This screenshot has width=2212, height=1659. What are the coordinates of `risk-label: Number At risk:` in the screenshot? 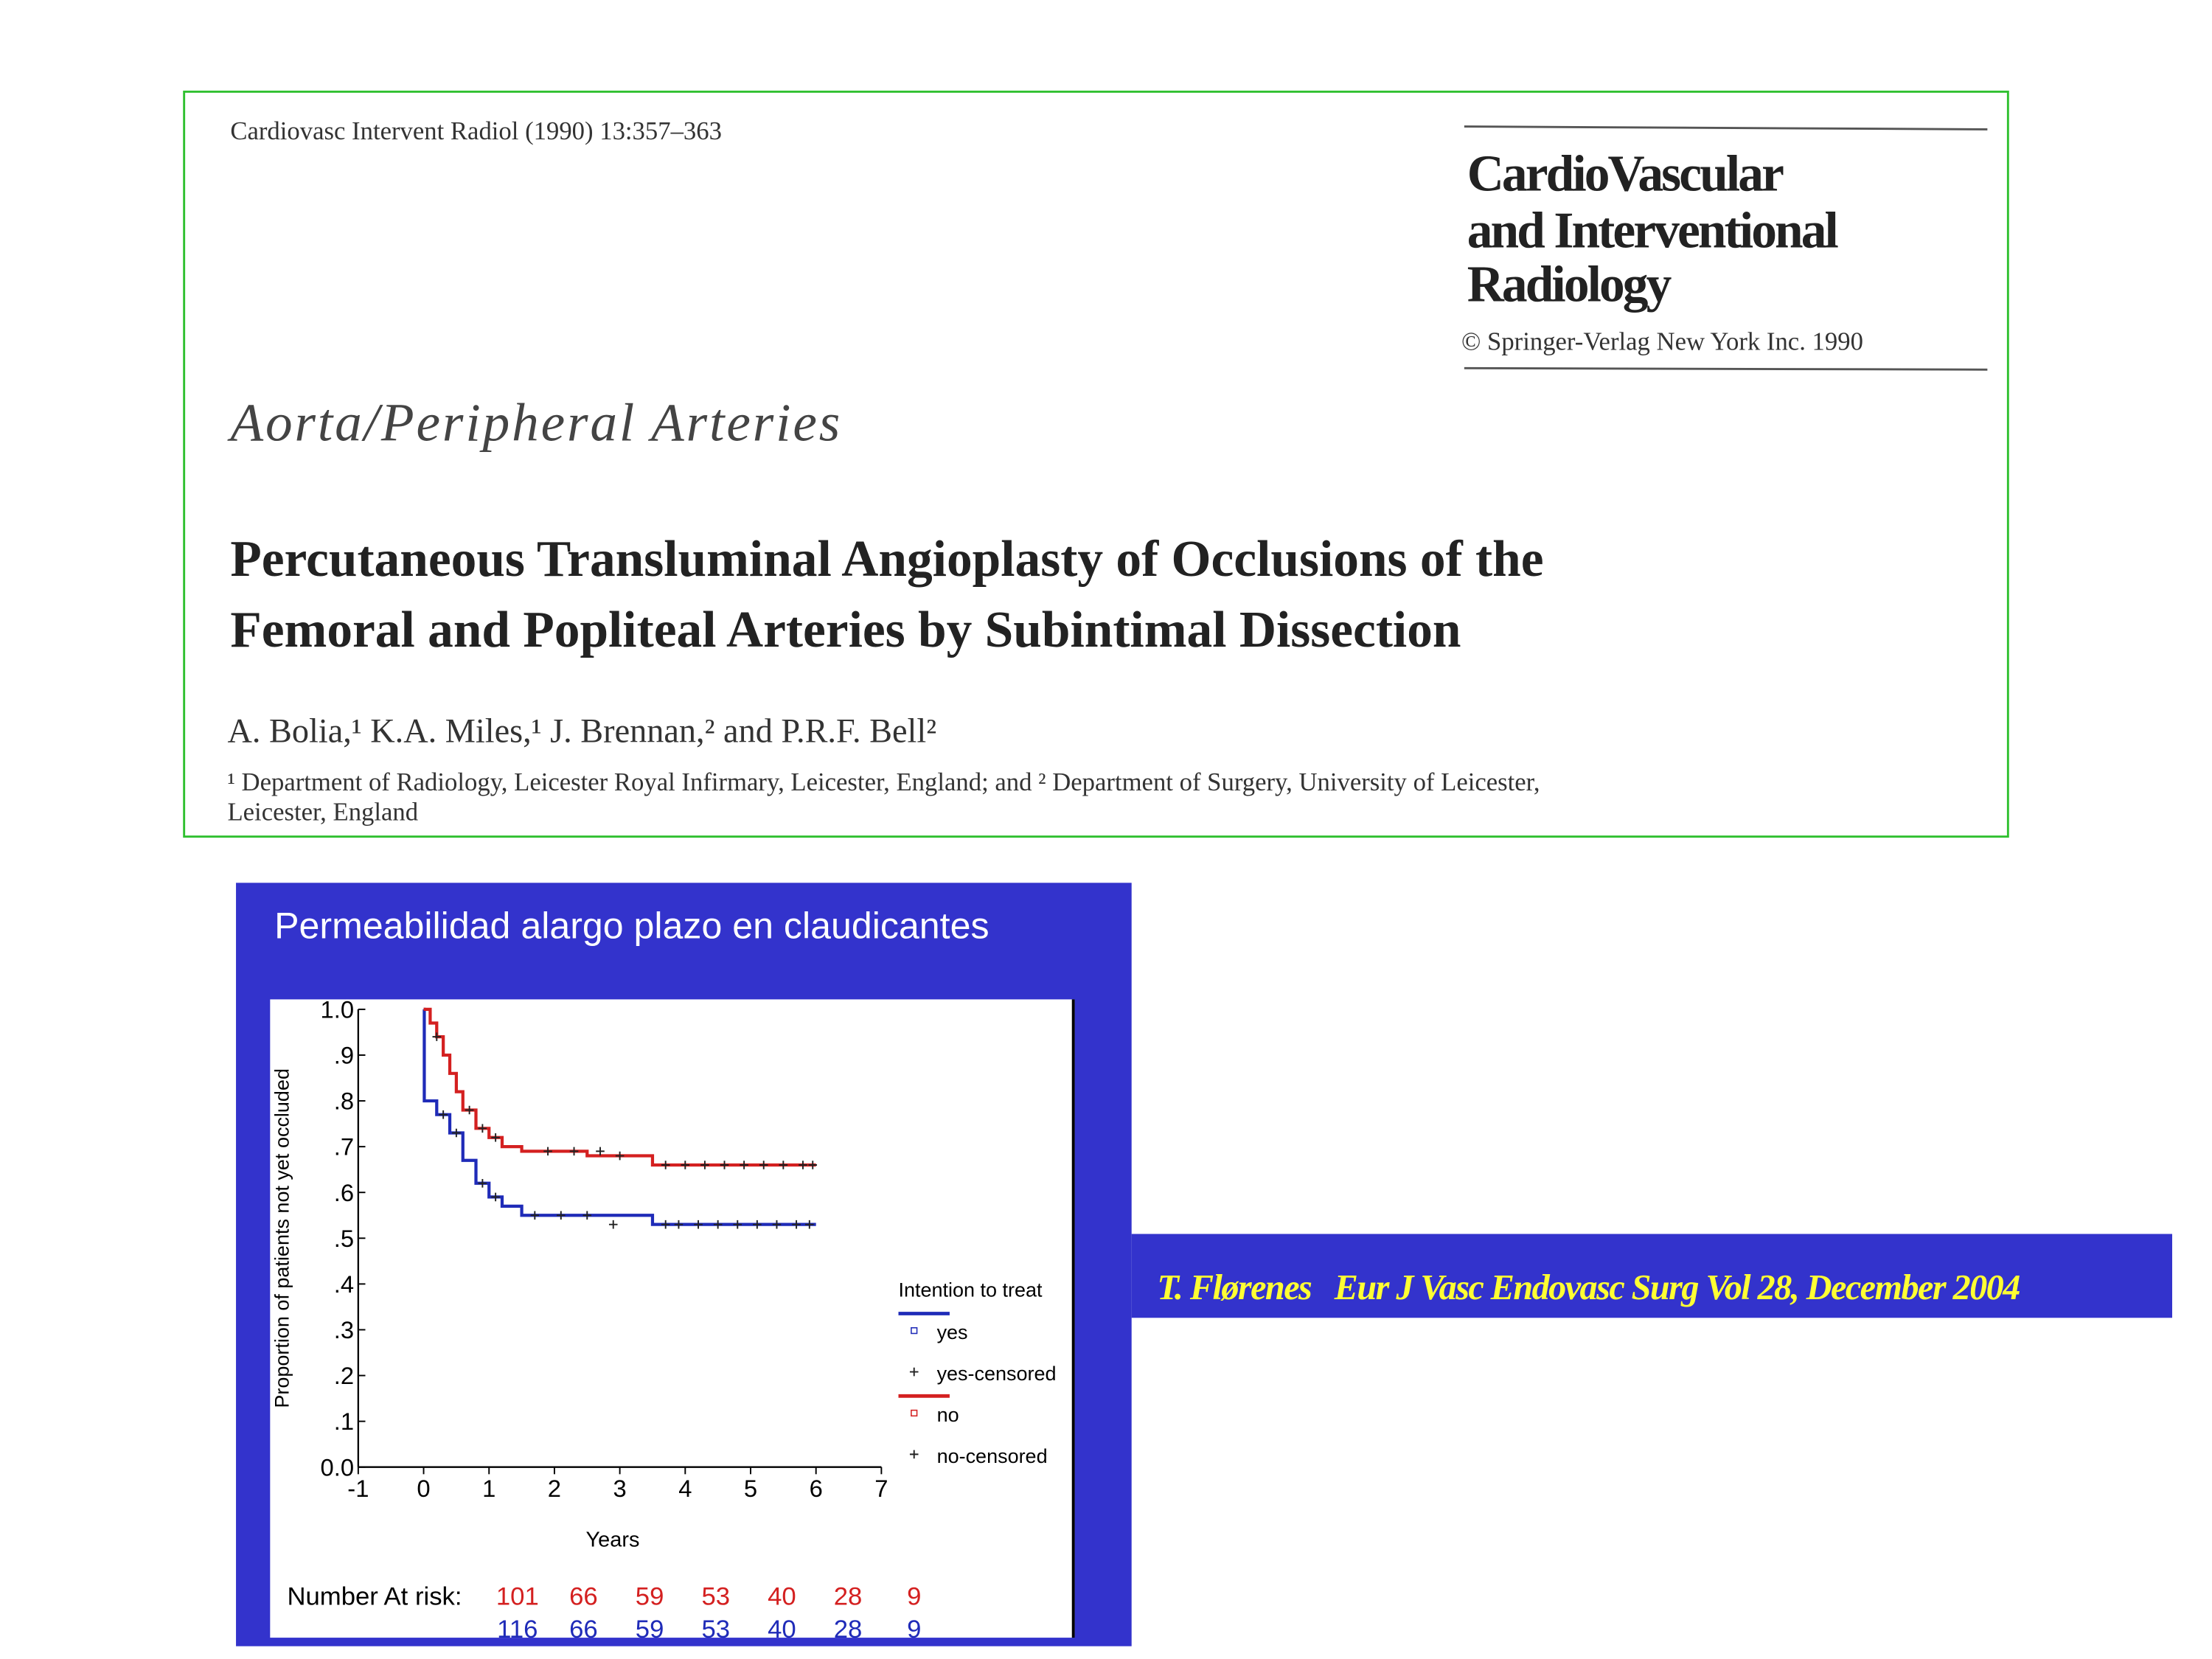 It's located at (374, 1597).